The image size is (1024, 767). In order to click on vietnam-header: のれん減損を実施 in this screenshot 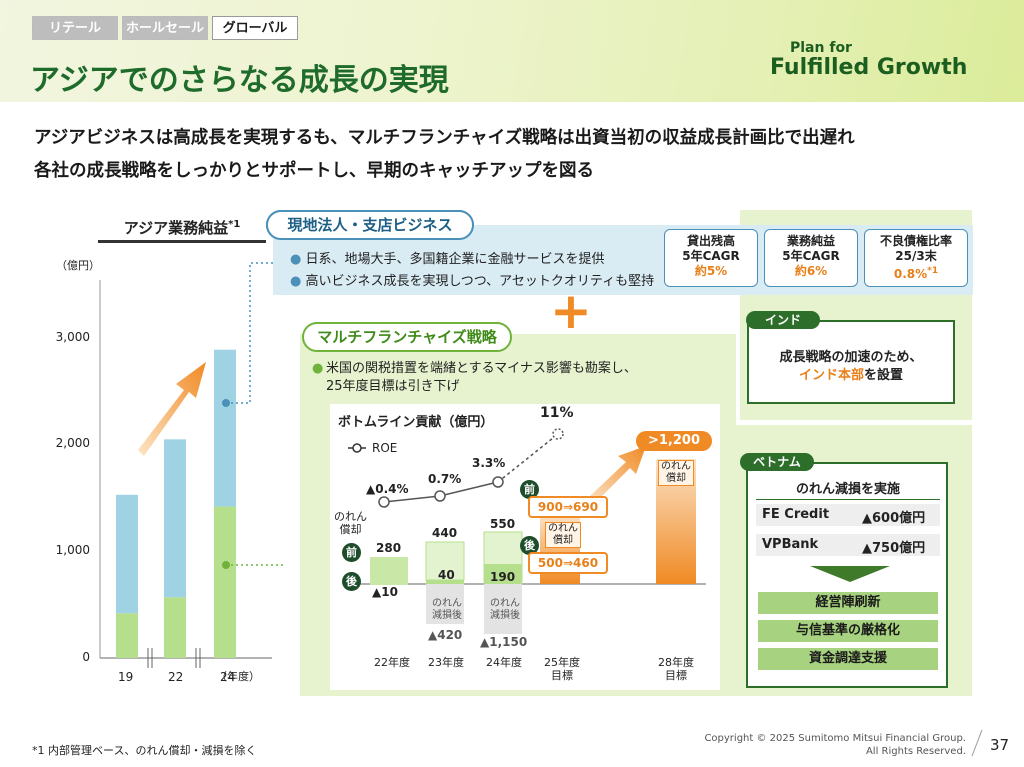, I will do `click(847, 489)`.